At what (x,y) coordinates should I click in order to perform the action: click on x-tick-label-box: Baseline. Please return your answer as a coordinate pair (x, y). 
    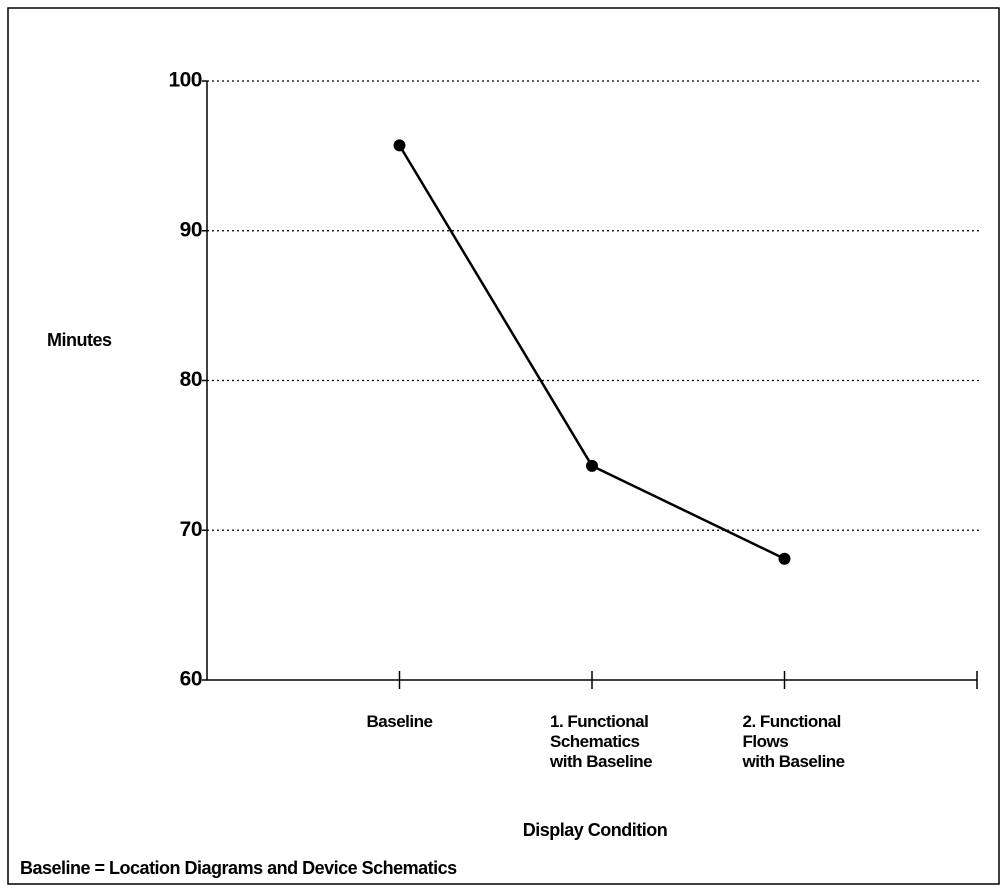
    Looking at the image, I should click on (399, 721).